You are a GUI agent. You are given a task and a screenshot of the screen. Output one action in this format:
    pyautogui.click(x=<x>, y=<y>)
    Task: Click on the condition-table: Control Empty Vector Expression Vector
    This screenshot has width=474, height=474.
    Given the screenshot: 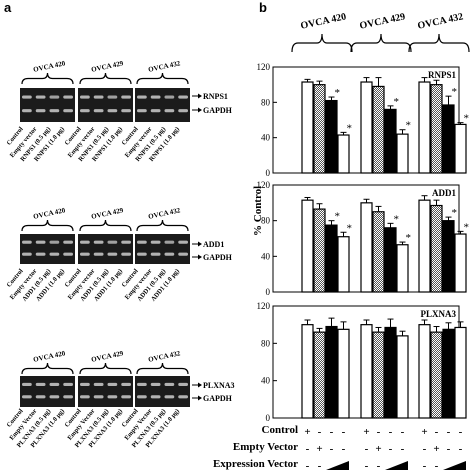 What is the action you would take?
    pyautogui.click(x=343, y=448)
    